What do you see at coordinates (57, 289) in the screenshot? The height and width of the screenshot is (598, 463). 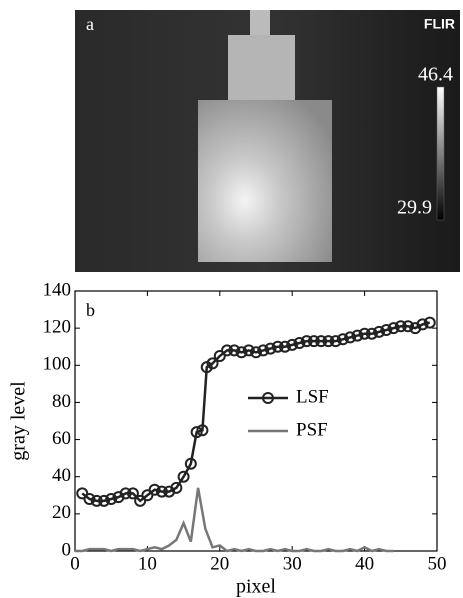 I see `y-tick-label: 140` at bounding box center [57, 289].